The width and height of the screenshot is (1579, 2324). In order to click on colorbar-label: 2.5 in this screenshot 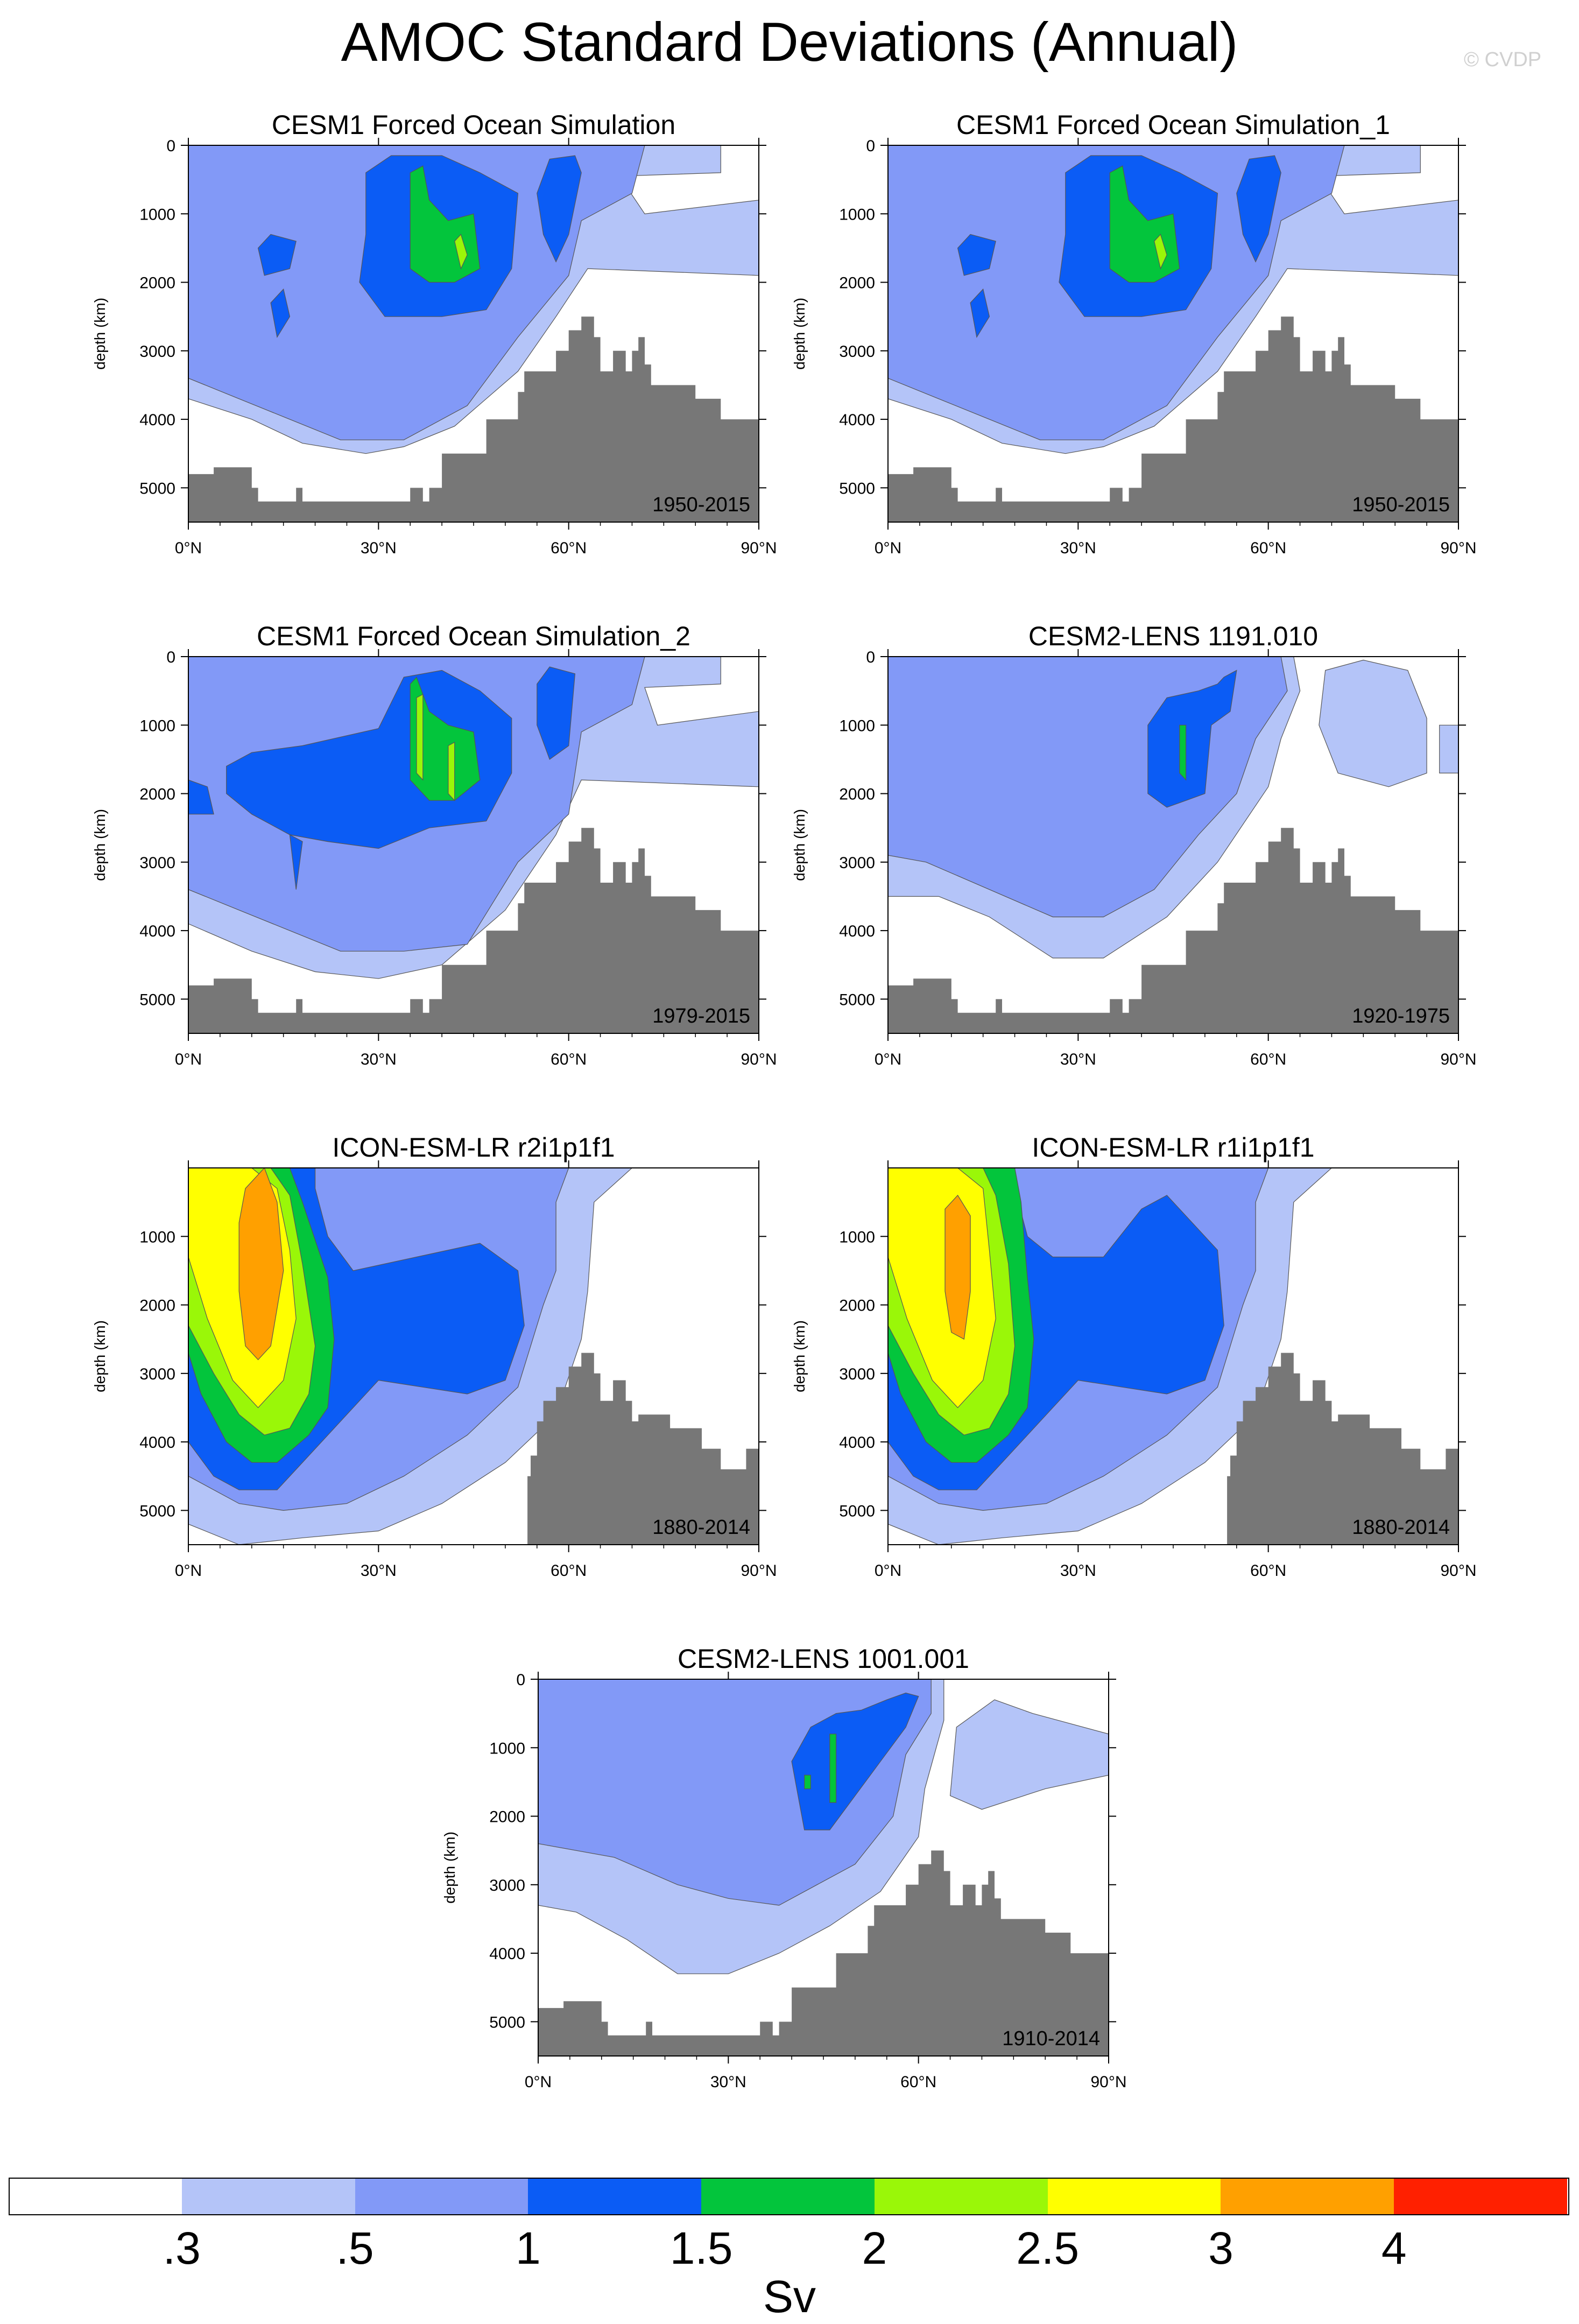, I will do `click(1048, 2248)`.